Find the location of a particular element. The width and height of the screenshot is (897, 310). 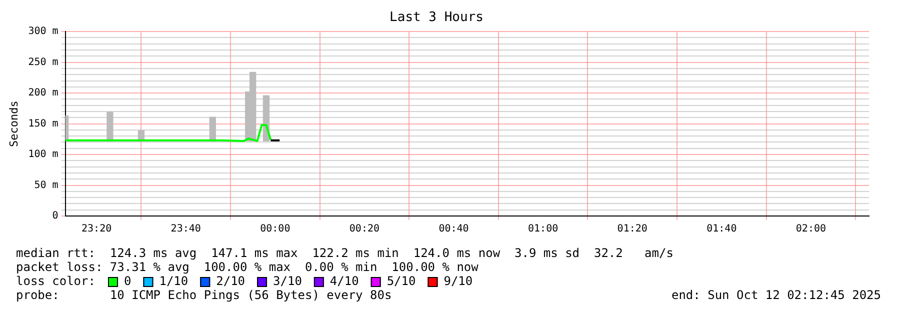

text: probe: 10 ICMP Echo Pings (56 Bytes) every 80s is located at coordinates (204, 295).